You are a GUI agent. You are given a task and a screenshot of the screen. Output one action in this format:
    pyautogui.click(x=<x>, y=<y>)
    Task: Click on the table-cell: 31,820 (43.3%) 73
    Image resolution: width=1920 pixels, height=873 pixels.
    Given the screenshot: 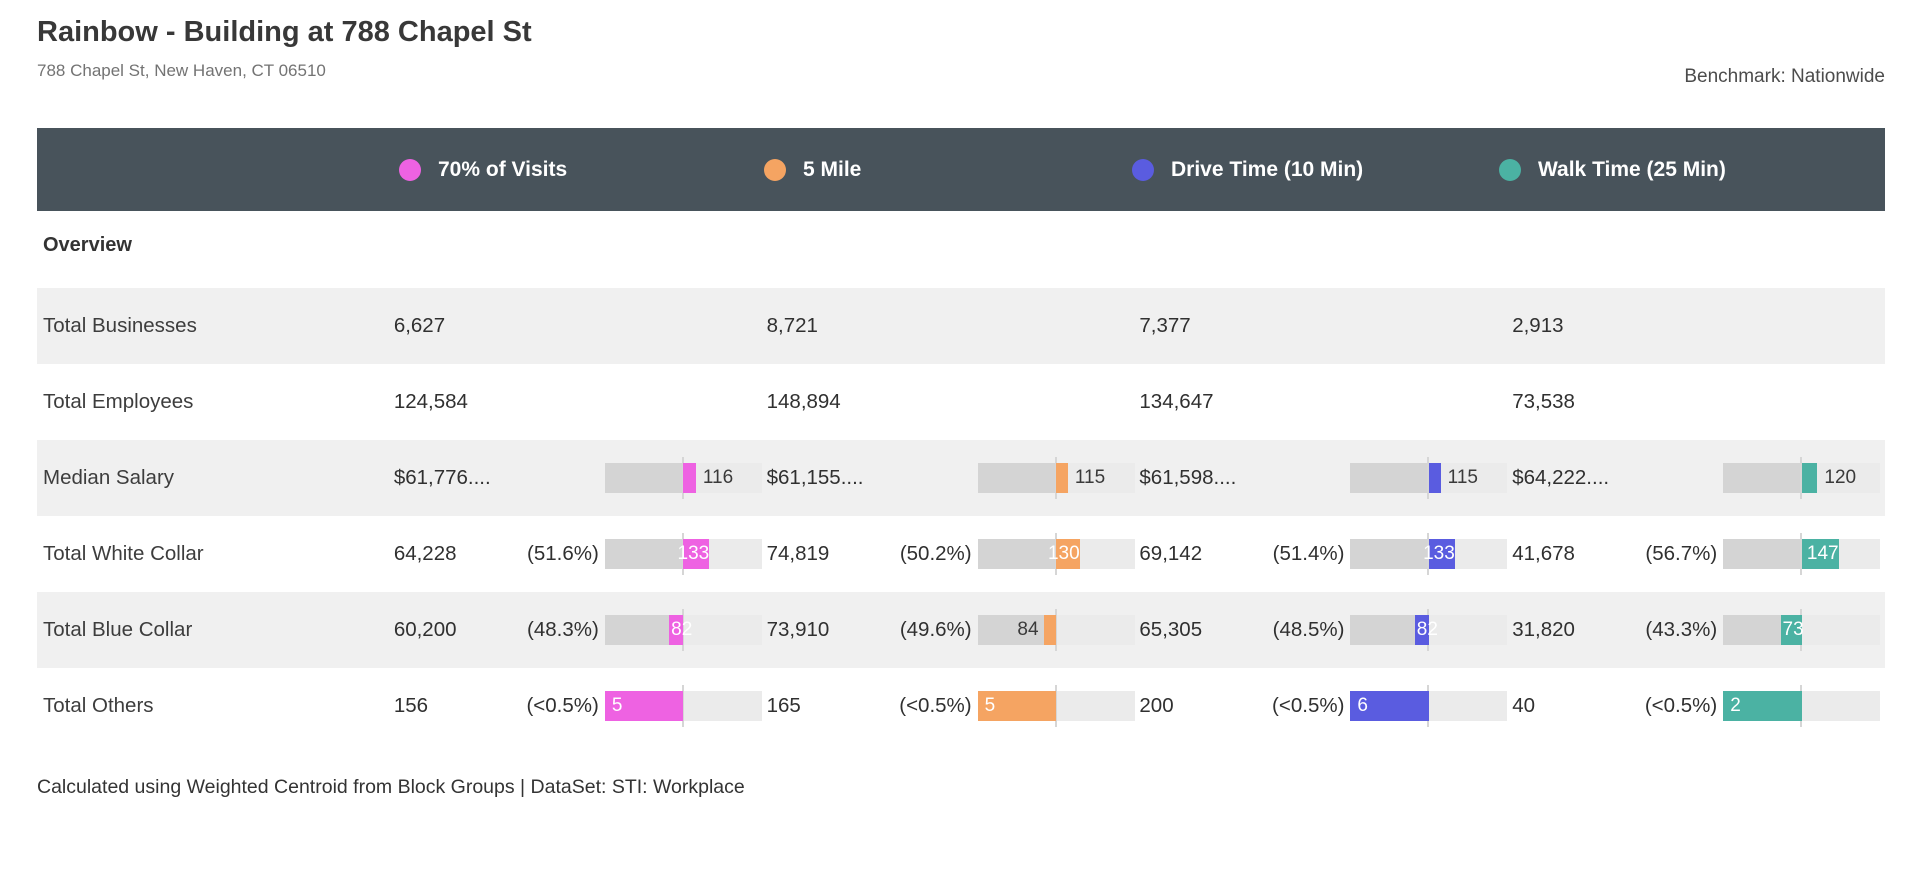 What is the action you would take?
    pyautogui.click(x=1698, y=630)
    